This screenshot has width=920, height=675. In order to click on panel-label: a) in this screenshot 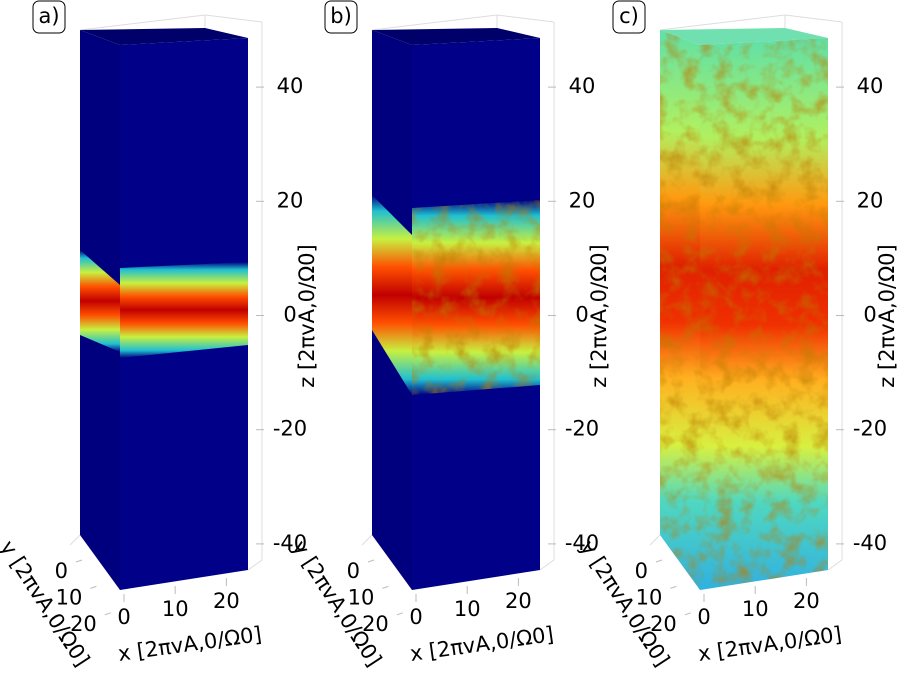, I will do `click(48, 16)`.